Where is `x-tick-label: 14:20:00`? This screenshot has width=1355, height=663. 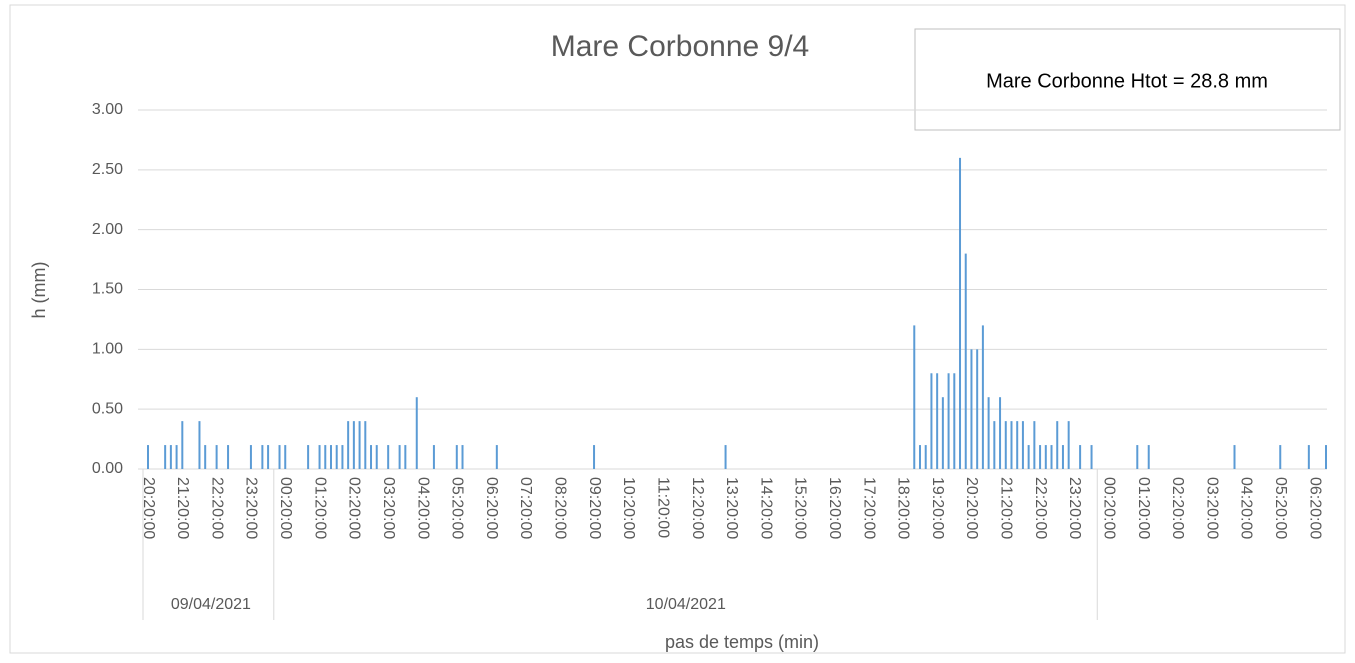
x-tick-label: 14:20:00 is located at coordinates (765, 508).